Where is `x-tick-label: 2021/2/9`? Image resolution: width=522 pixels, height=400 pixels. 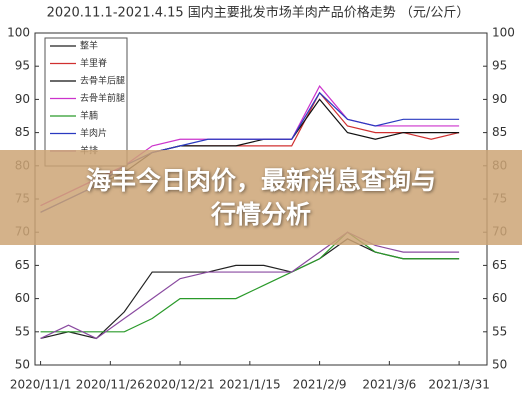 x-tick-label: 2021/2/9 is located at coordinates (320, 385).